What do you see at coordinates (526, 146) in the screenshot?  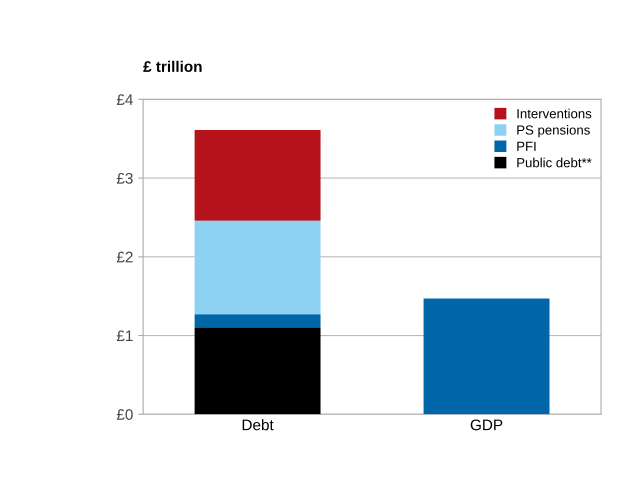 I see `legend-label: PFI` at bounding box center [526, 146].